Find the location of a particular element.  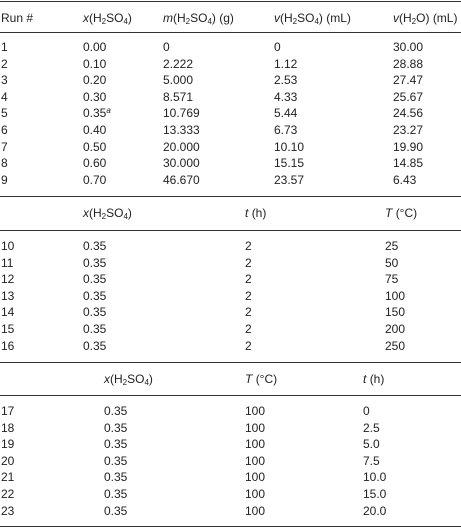

cell-text: 13 is located at coordinates (8, 295).